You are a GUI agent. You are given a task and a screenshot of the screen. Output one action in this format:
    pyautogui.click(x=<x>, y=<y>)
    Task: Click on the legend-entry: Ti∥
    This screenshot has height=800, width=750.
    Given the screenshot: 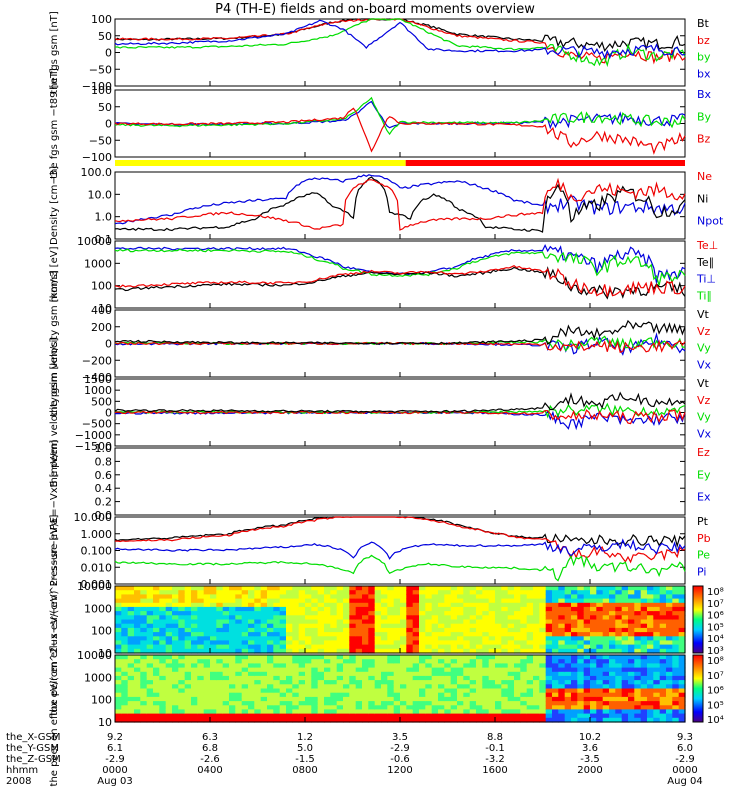 What is the action you would take?
    pyautogui.click(x=704, y=295)
    